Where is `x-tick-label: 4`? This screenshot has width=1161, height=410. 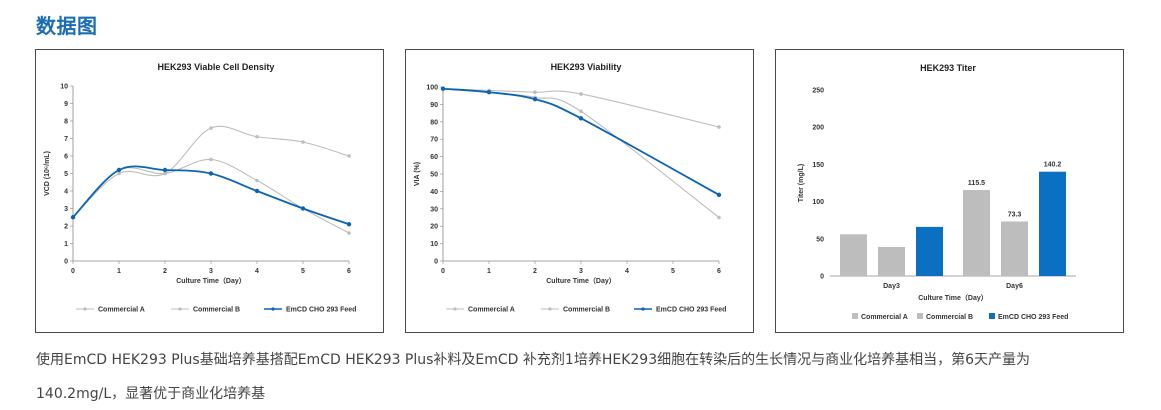
x-tick-label: 4 is located at coordinates (257, 271).